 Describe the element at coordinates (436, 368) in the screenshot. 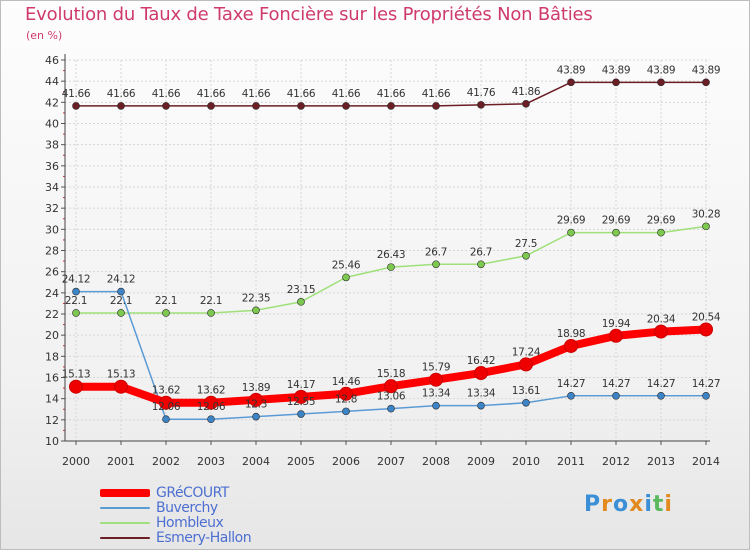

I see `data-label-gr-court: 15.79` at that location.